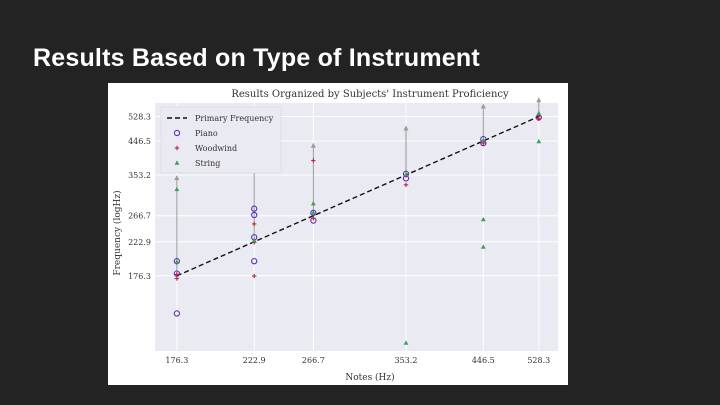 The height and width of the screenshot is (405, 720). What do you see at coordinates (483, 360) in the screenshot?
I see `x-tick-label: 446.5` at bounding box center [483, 360].